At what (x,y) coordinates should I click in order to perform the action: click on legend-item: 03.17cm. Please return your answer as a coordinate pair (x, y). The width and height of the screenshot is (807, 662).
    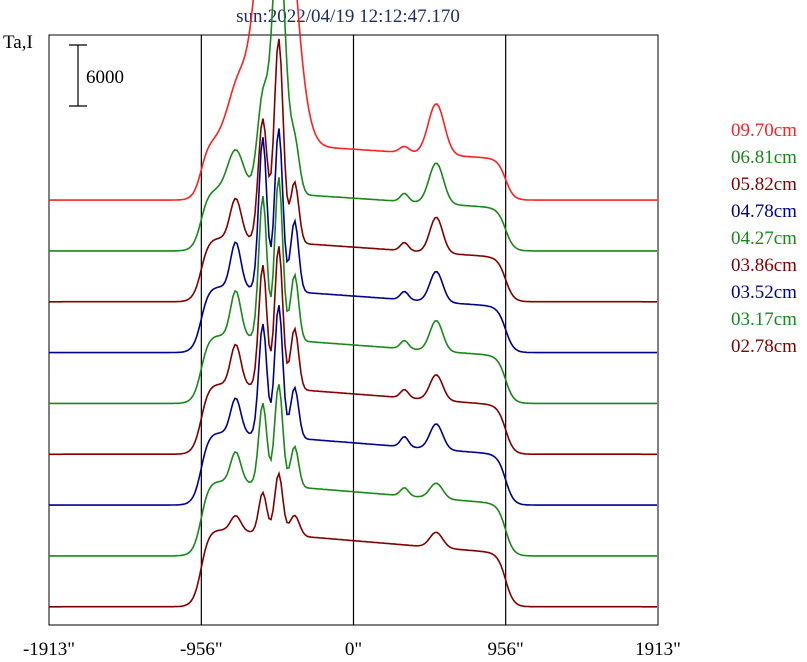
    Looking at the image, I should click on (764, 319).